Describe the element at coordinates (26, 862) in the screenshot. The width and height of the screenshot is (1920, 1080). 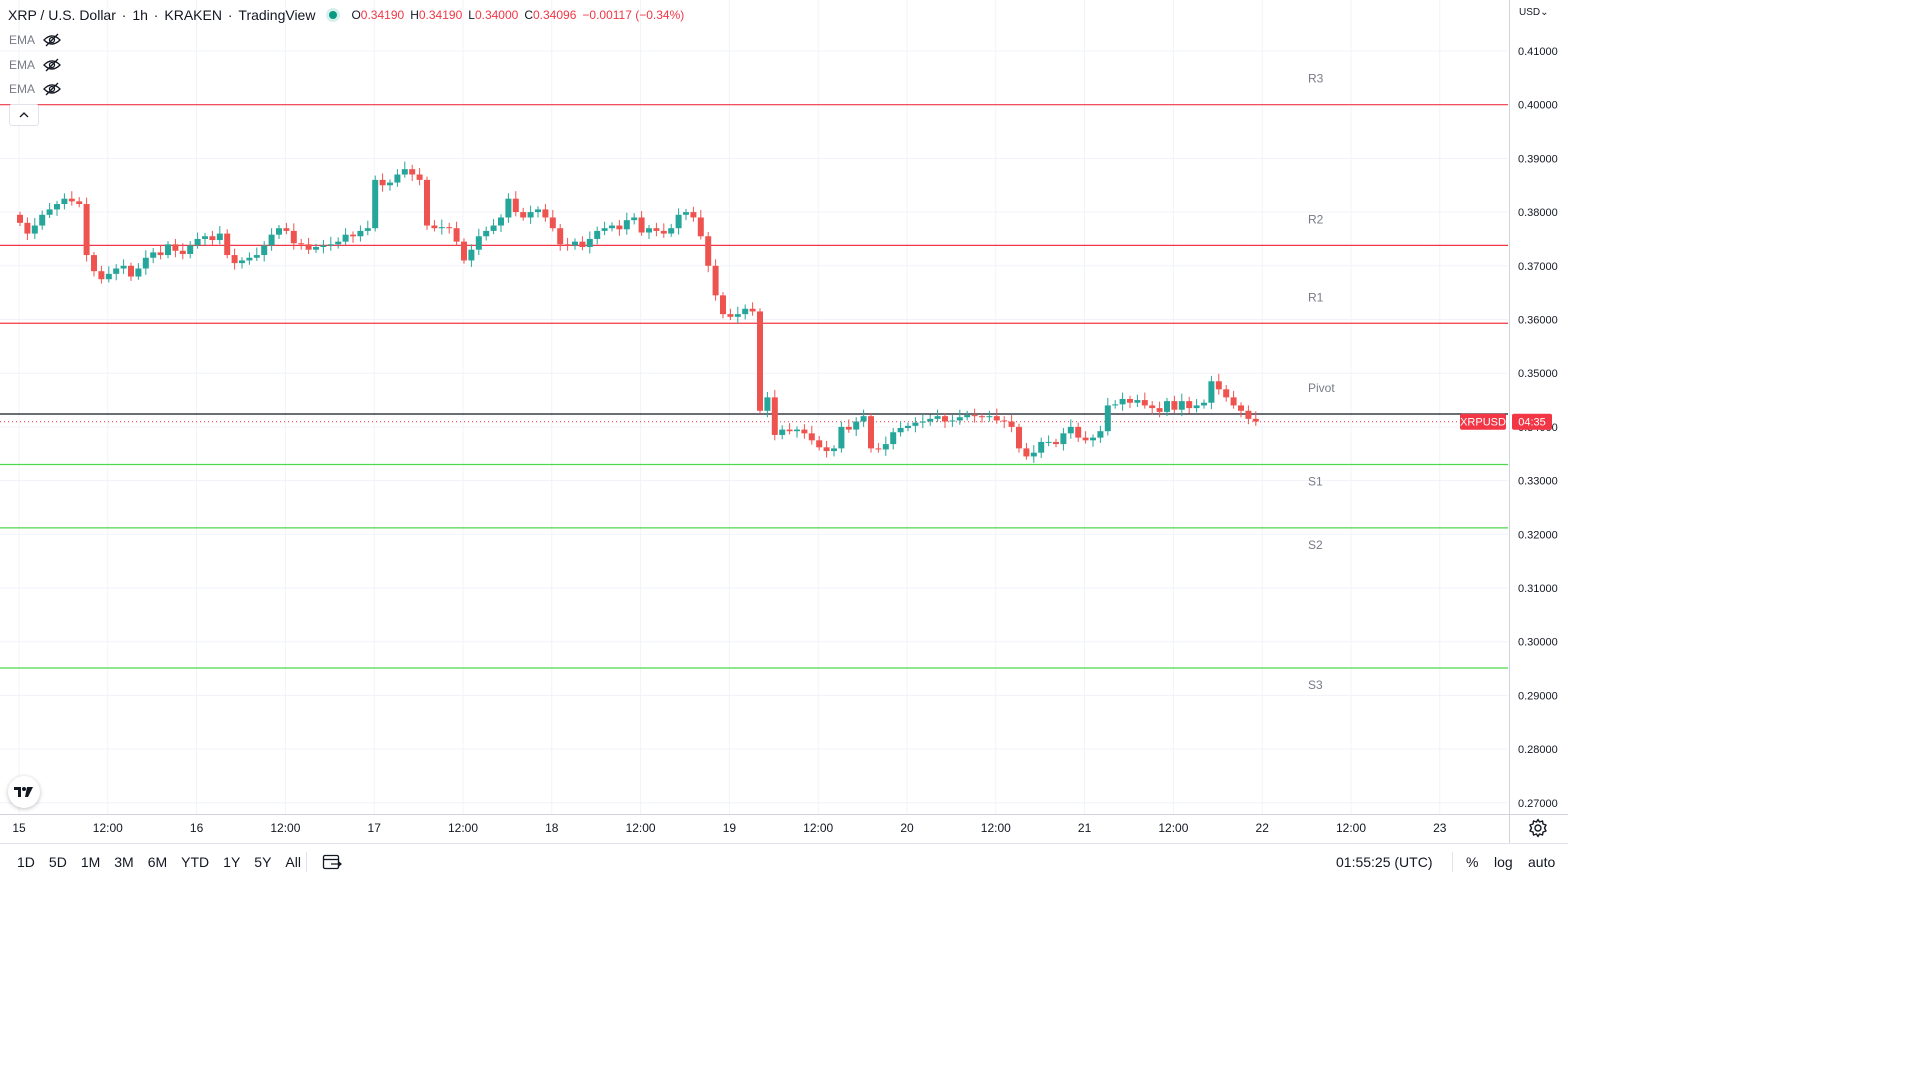
I see `range-1d-button: 1D` at that location.